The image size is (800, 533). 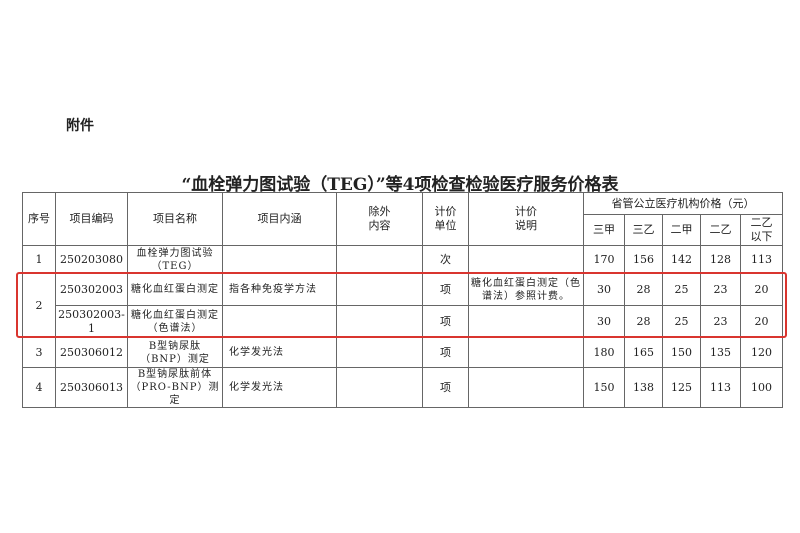 What do you see at coordinates (91, 352) in the screenshot?
I see `cell-code: 250306012` at bounding box center [91, 352].